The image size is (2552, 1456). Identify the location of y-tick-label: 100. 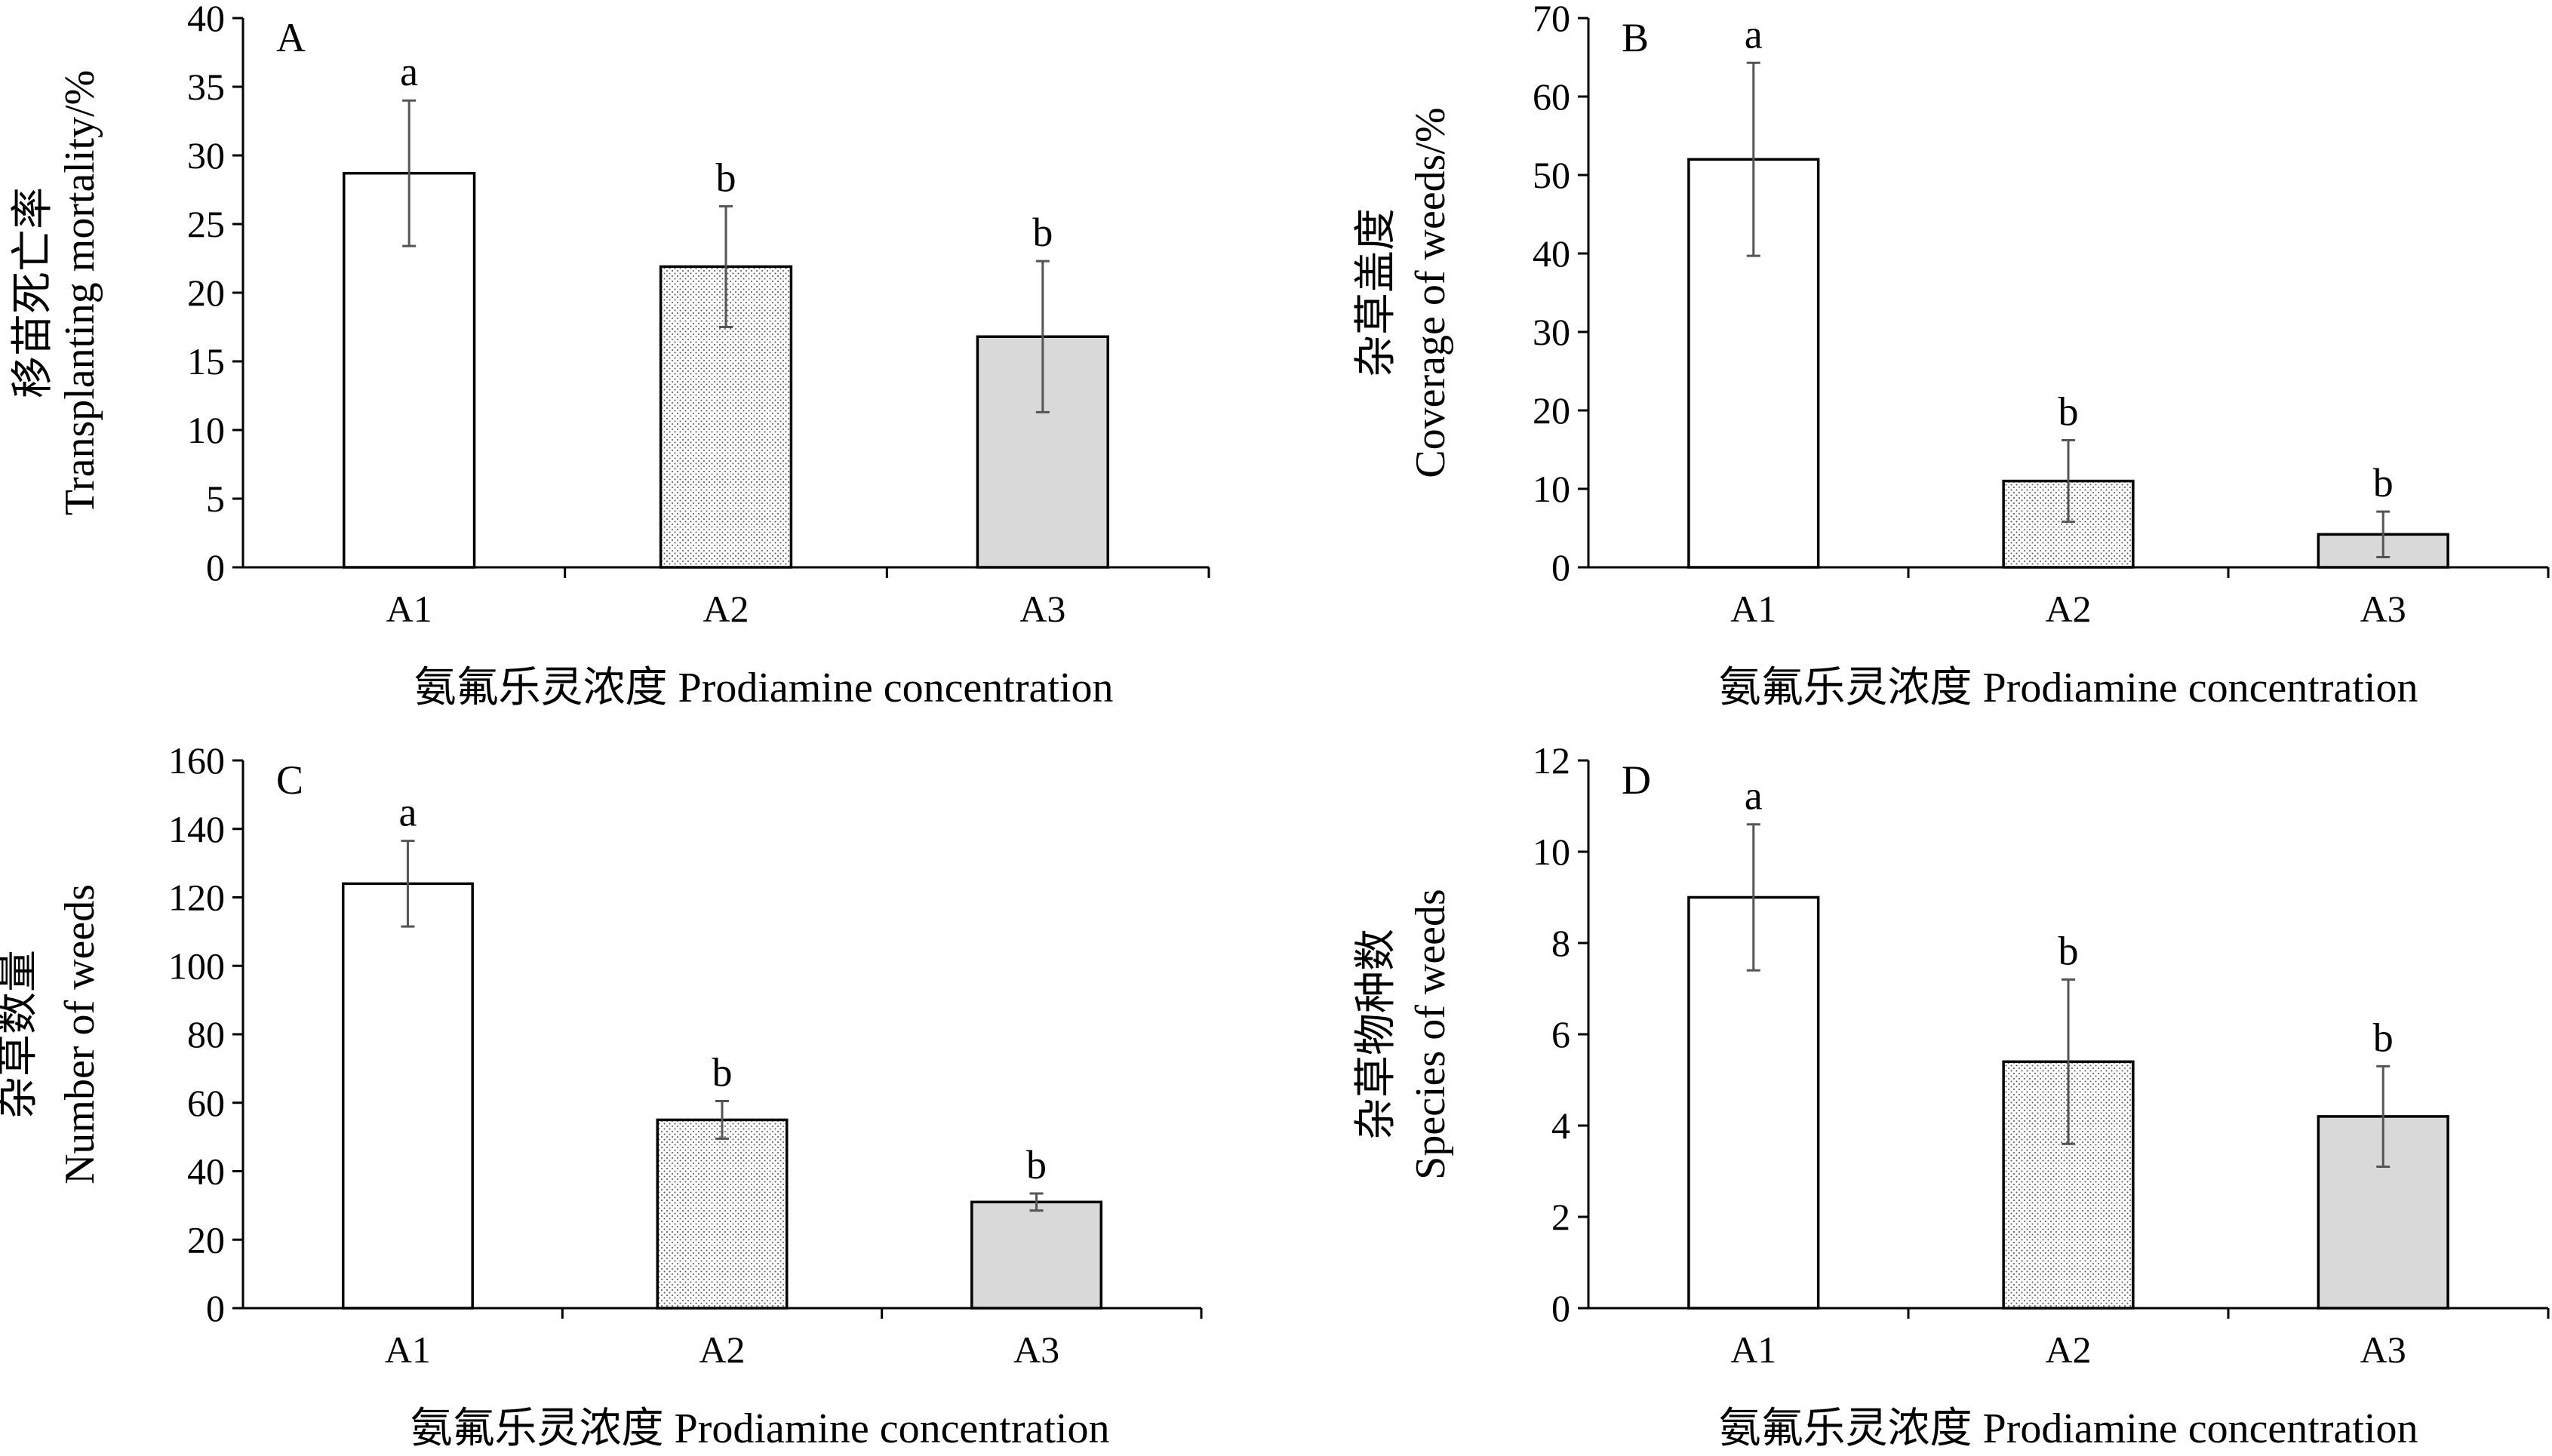
(196, 966).